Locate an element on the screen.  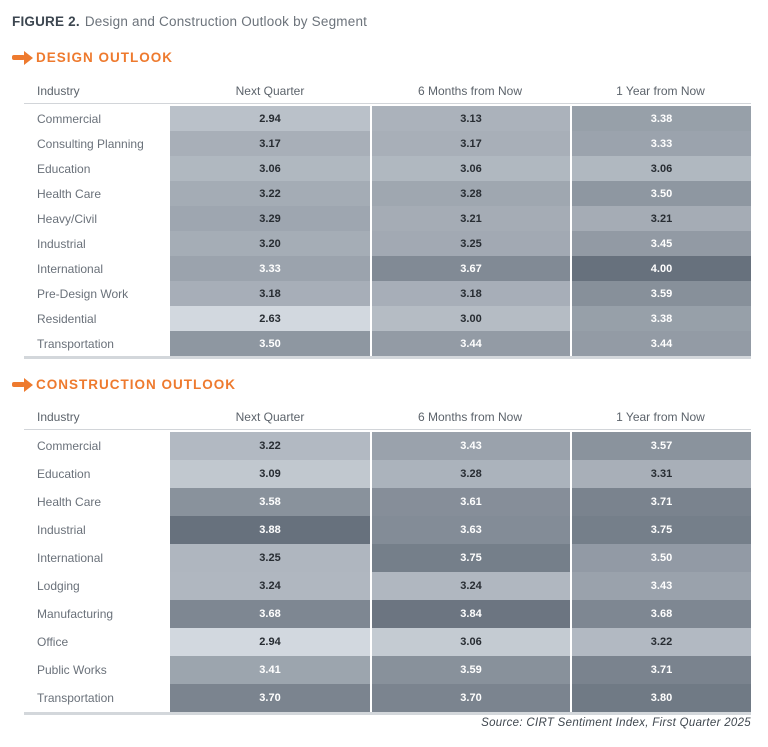
value-cell: 3.24 is located at coordinates (270, 586).